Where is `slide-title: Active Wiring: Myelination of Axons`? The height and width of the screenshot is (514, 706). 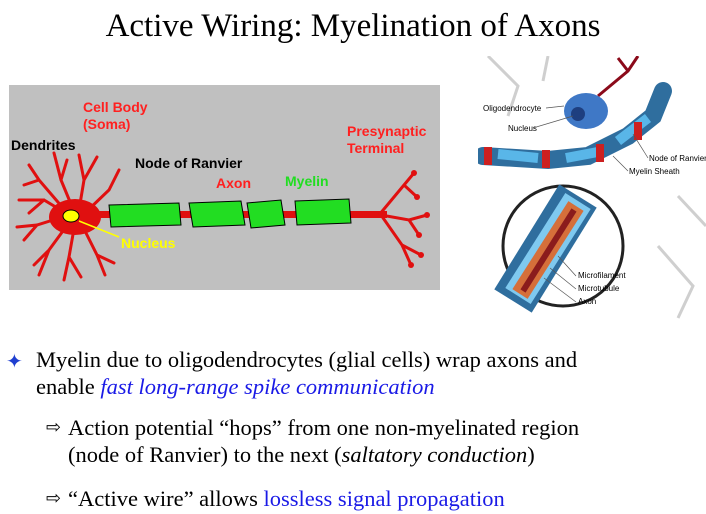
slide-title: Active Wiring: Myelination of Axons is located at coordinates (353, 26).